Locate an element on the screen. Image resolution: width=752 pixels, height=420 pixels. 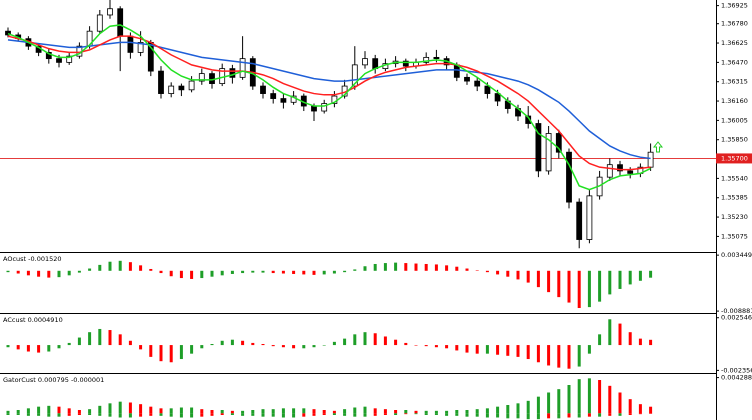
y-tick-label: 1.36005 is located at coordinates (734, 120).